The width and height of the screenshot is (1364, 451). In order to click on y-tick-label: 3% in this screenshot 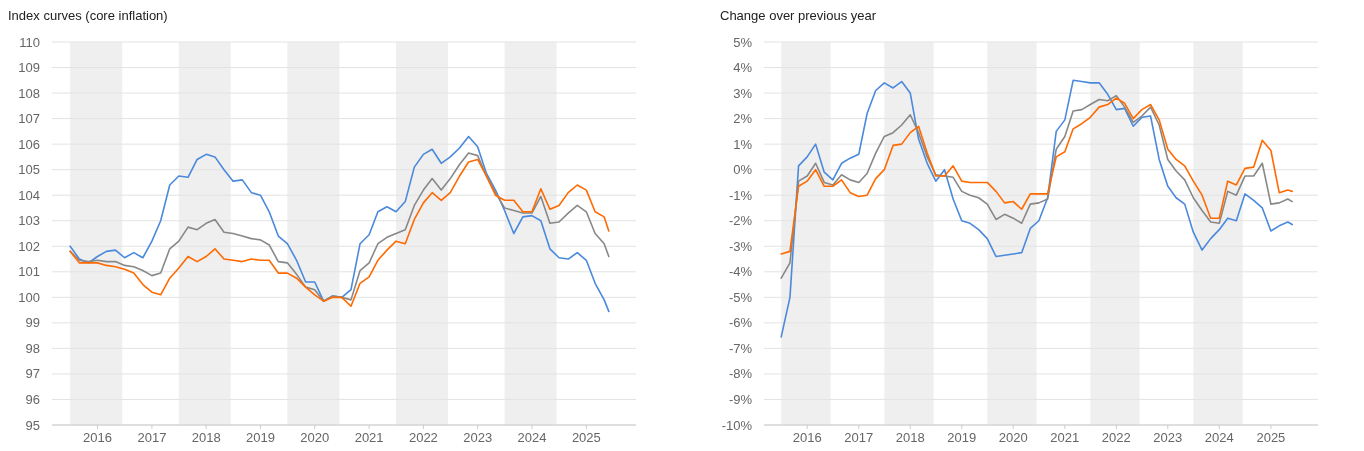, I will do `click(743, 93)`.